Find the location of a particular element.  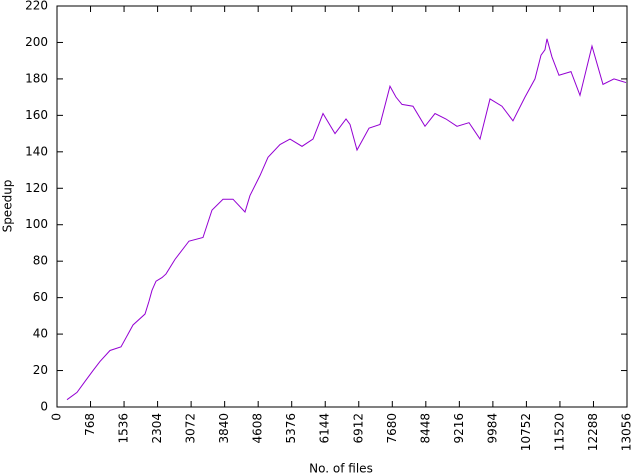

x-tick-label: 7680 is located at coordinates (392, 428).